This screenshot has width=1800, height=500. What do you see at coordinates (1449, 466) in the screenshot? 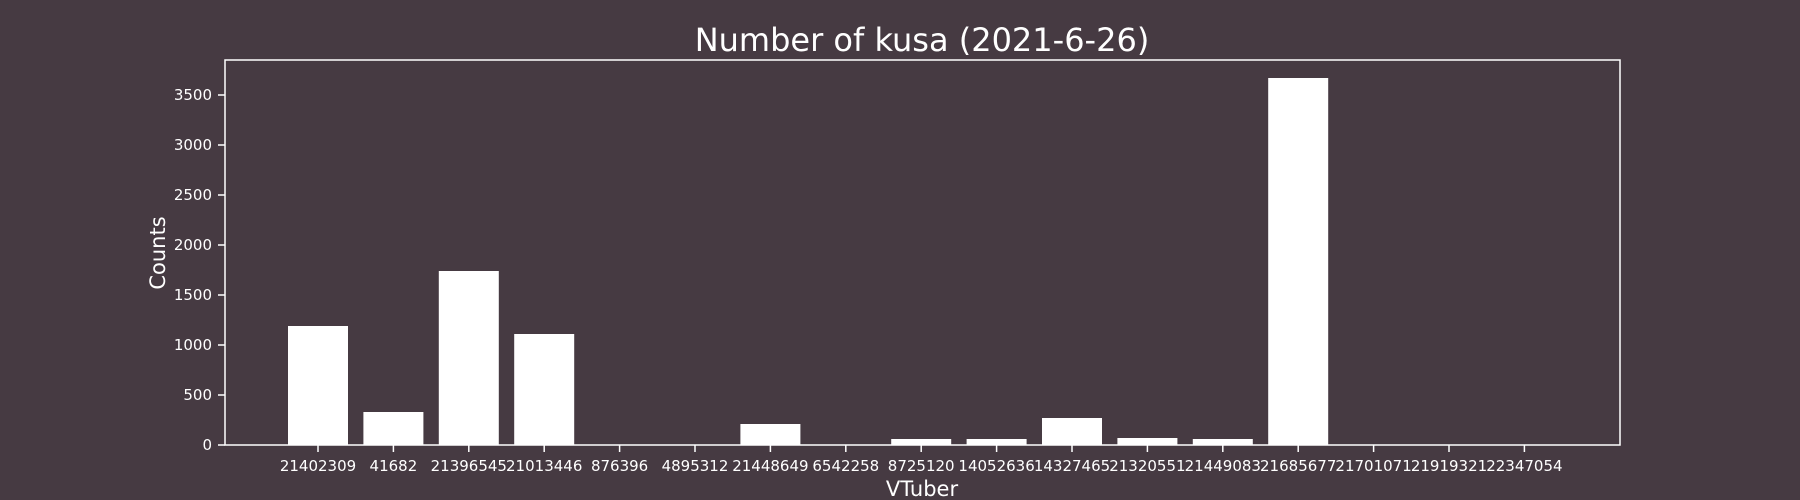
I see `x-tick-label: 21919321` at bounding box center [1449, 466].